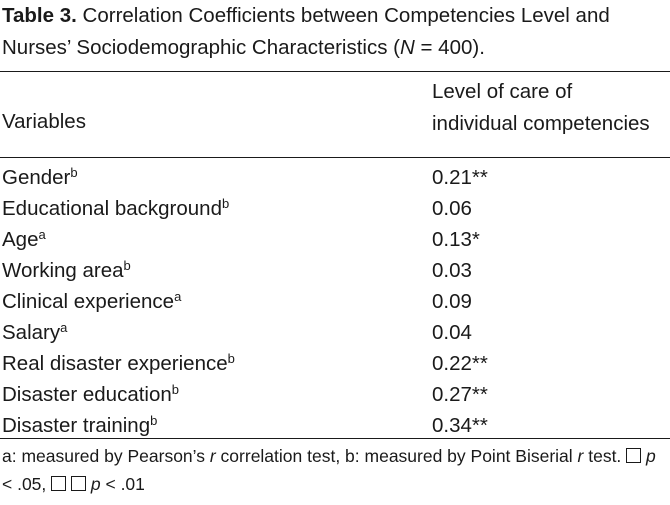  What do you see at coordinates (335, 332) in the screenshot?
I see `table-row: Salarya 0.04` at bounding box center [335, 332].